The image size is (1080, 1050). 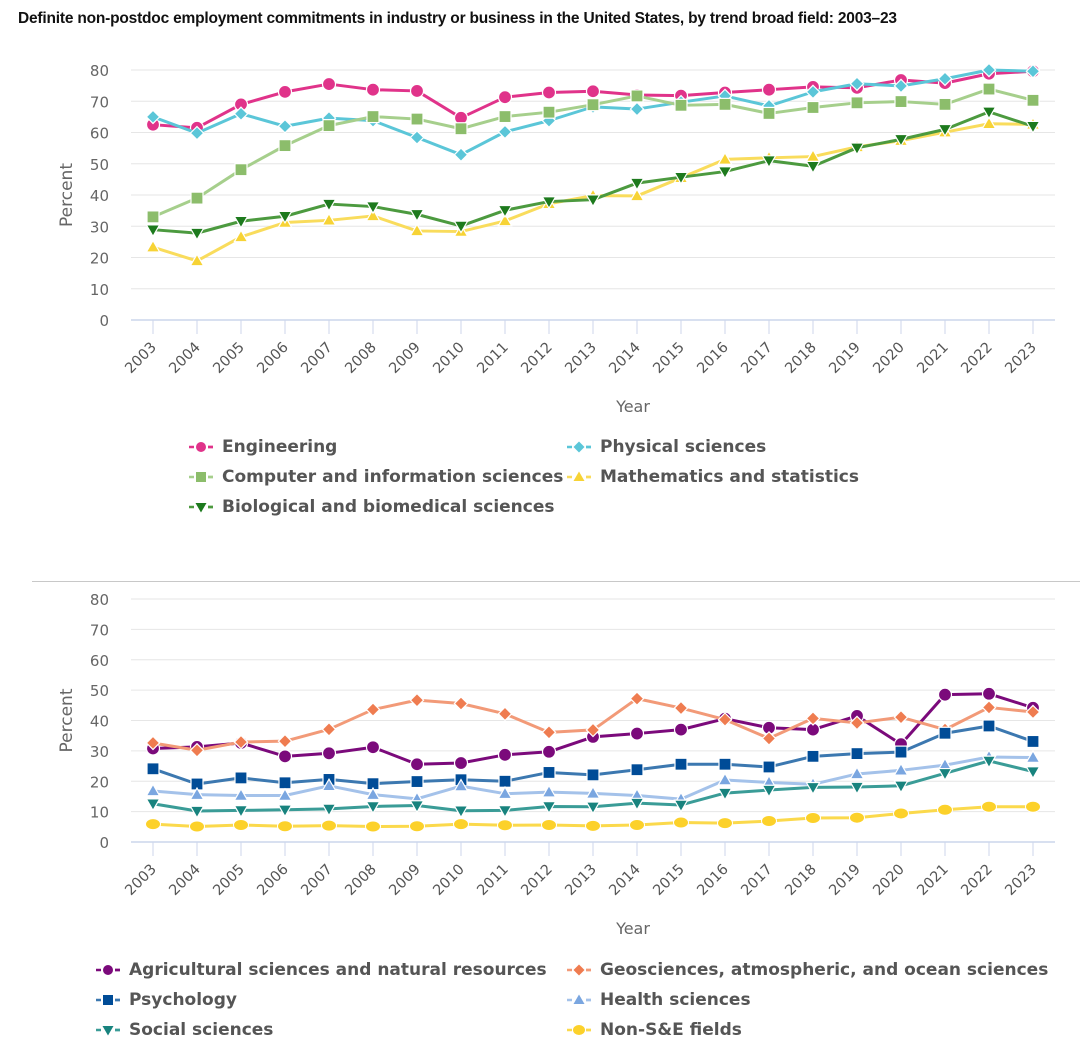 What do you see at coordinates (654, 1030) in the screenshot?
I see `legend-item-non-s-e-fields: Non-S&E fields` at bounding box center [654, 1030].